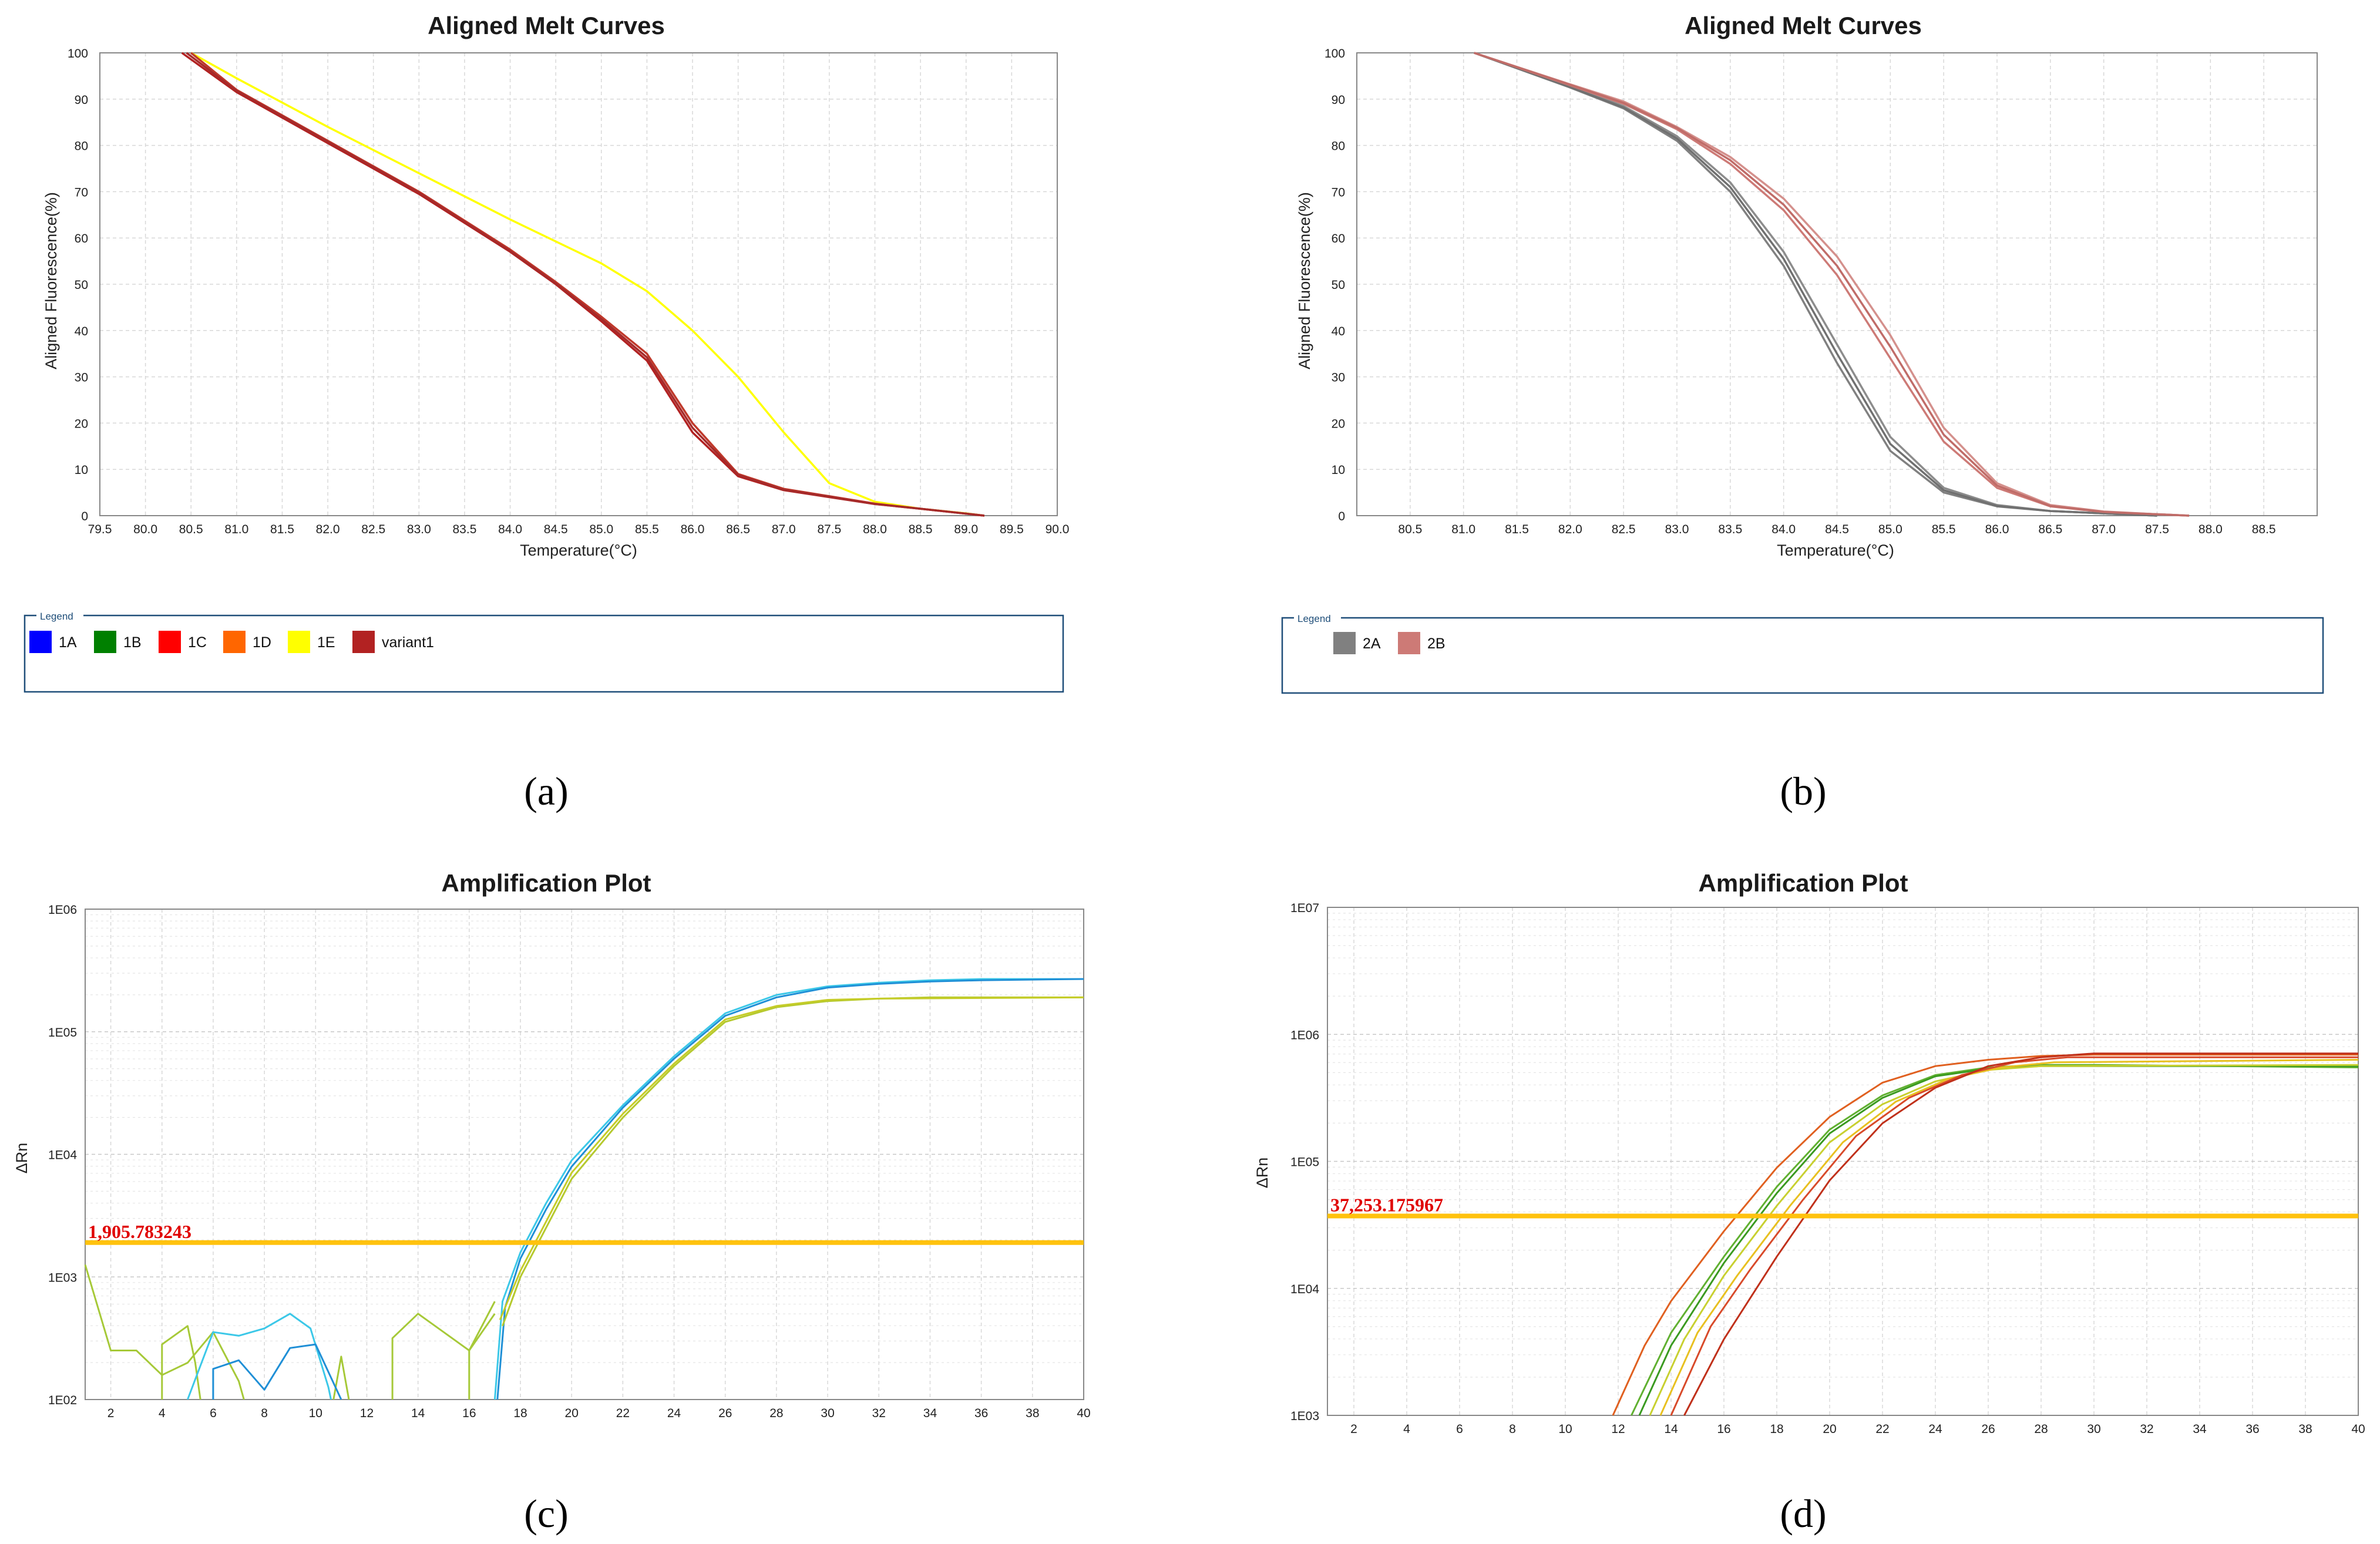 The height and width of the screenshot is (1544, 2380). I want to click on x-tick-label: 83.0, so click(419, 529).